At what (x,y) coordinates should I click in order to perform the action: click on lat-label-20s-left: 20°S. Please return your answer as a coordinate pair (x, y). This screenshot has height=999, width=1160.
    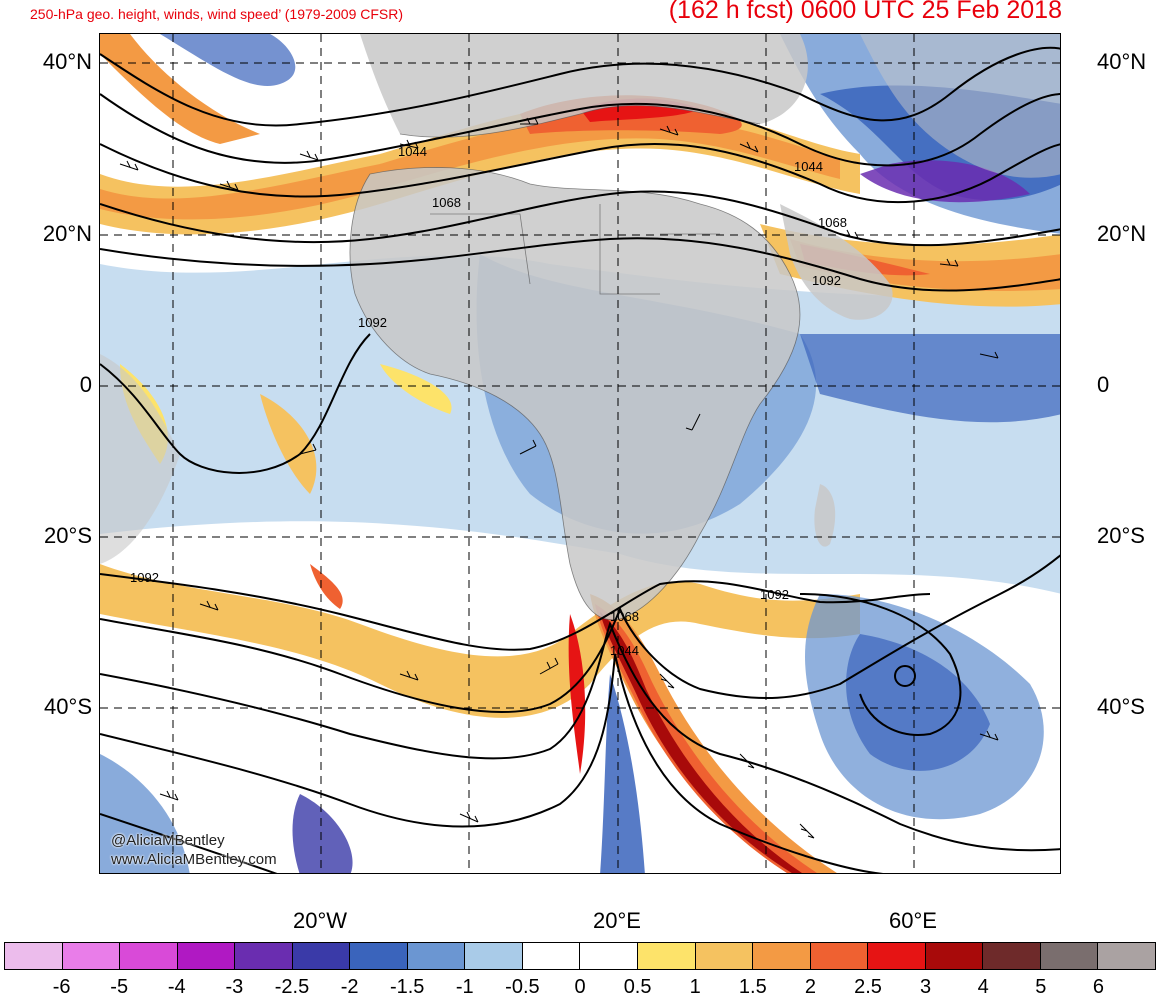
    Looking at the image, I should click on (68, 535).